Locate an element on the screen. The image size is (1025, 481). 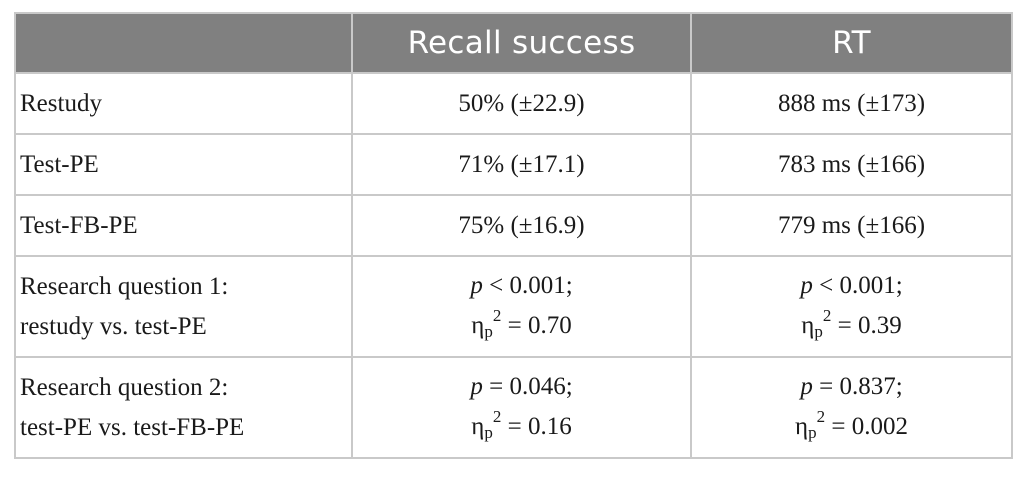
eta-line: ηp2 = 0.39 is located at coordinates (851, 327).